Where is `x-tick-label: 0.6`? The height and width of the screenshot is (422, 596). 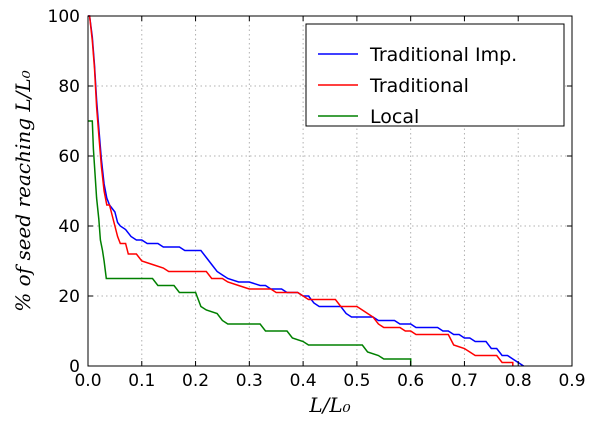
x-tick-label: 0.6 is located at coordinates (410, 381).